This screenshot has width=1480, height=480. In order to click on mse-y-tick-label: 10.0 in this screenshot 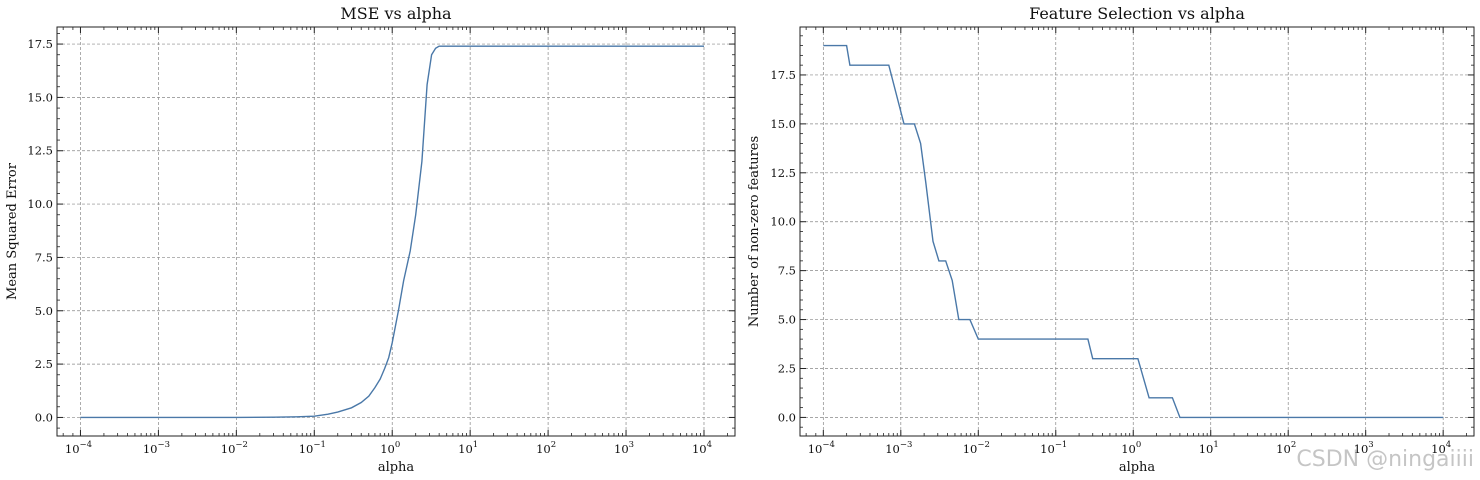, I will do `click(40, 204)`.